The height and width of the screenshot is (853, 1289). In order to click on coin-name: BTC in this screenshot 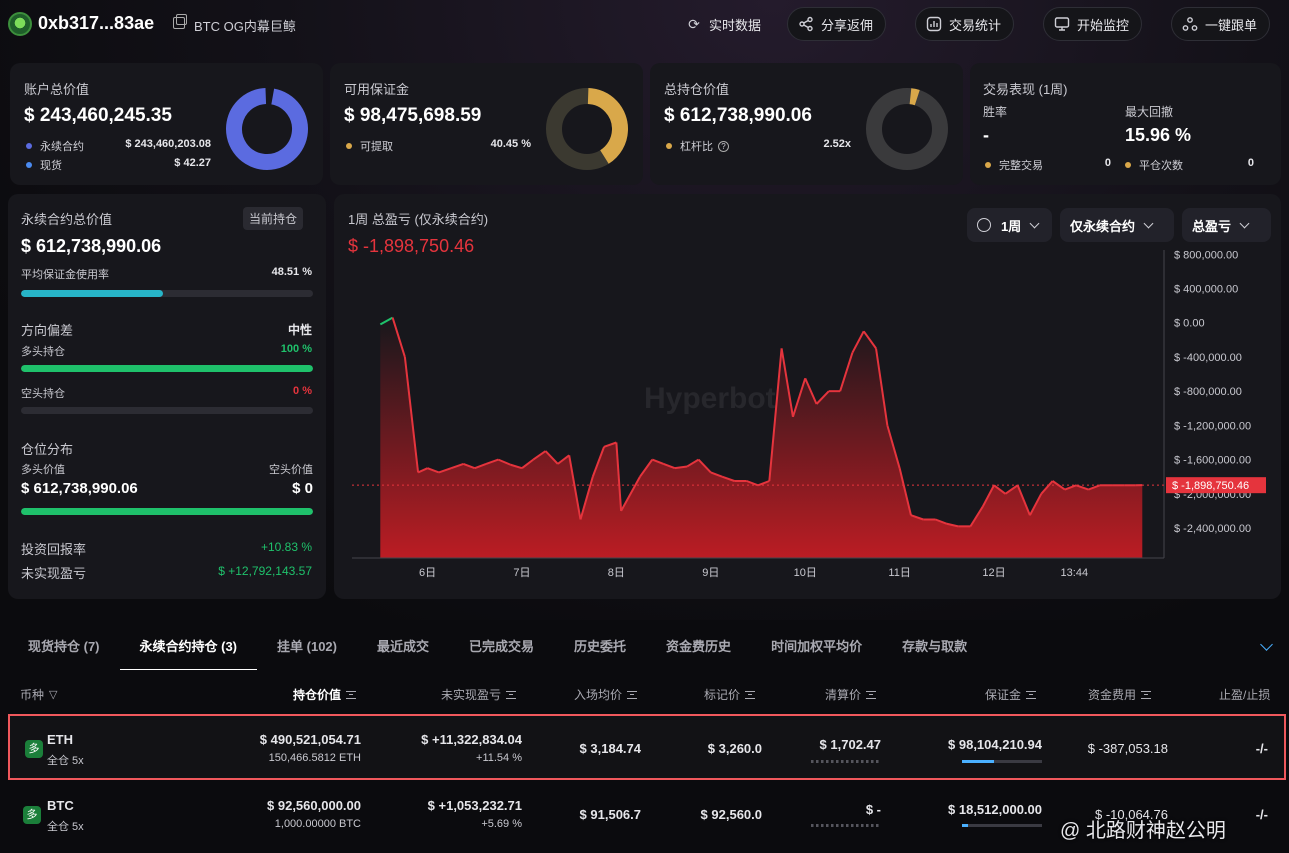, I will do `click(60, 805)`.